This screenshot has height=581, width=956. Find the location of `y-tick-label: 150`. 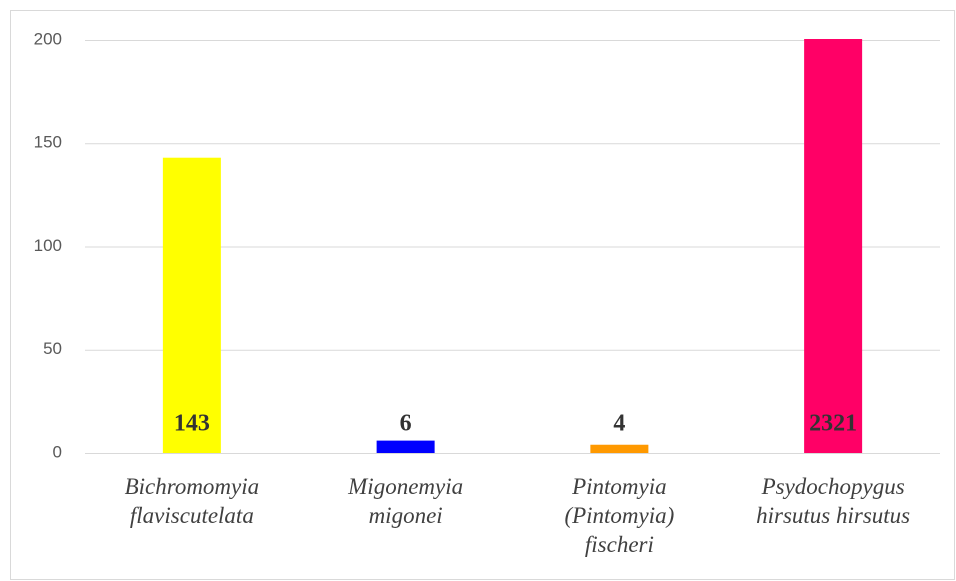

y-tick-label: 150 is located at coordinates (48, 142).